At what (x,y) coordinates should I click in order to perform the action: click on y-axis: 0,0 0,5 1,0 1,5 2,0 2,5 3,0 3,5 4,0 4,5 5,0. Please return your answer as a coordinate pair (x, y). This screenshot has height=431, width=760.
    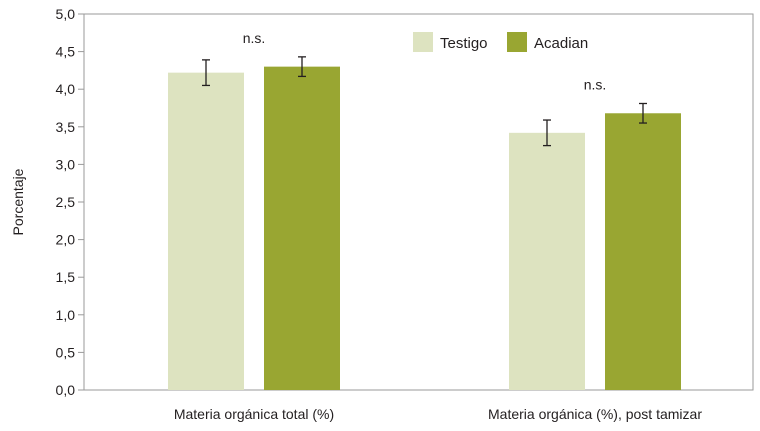
    Looking at the image, I should click on (70, 202).